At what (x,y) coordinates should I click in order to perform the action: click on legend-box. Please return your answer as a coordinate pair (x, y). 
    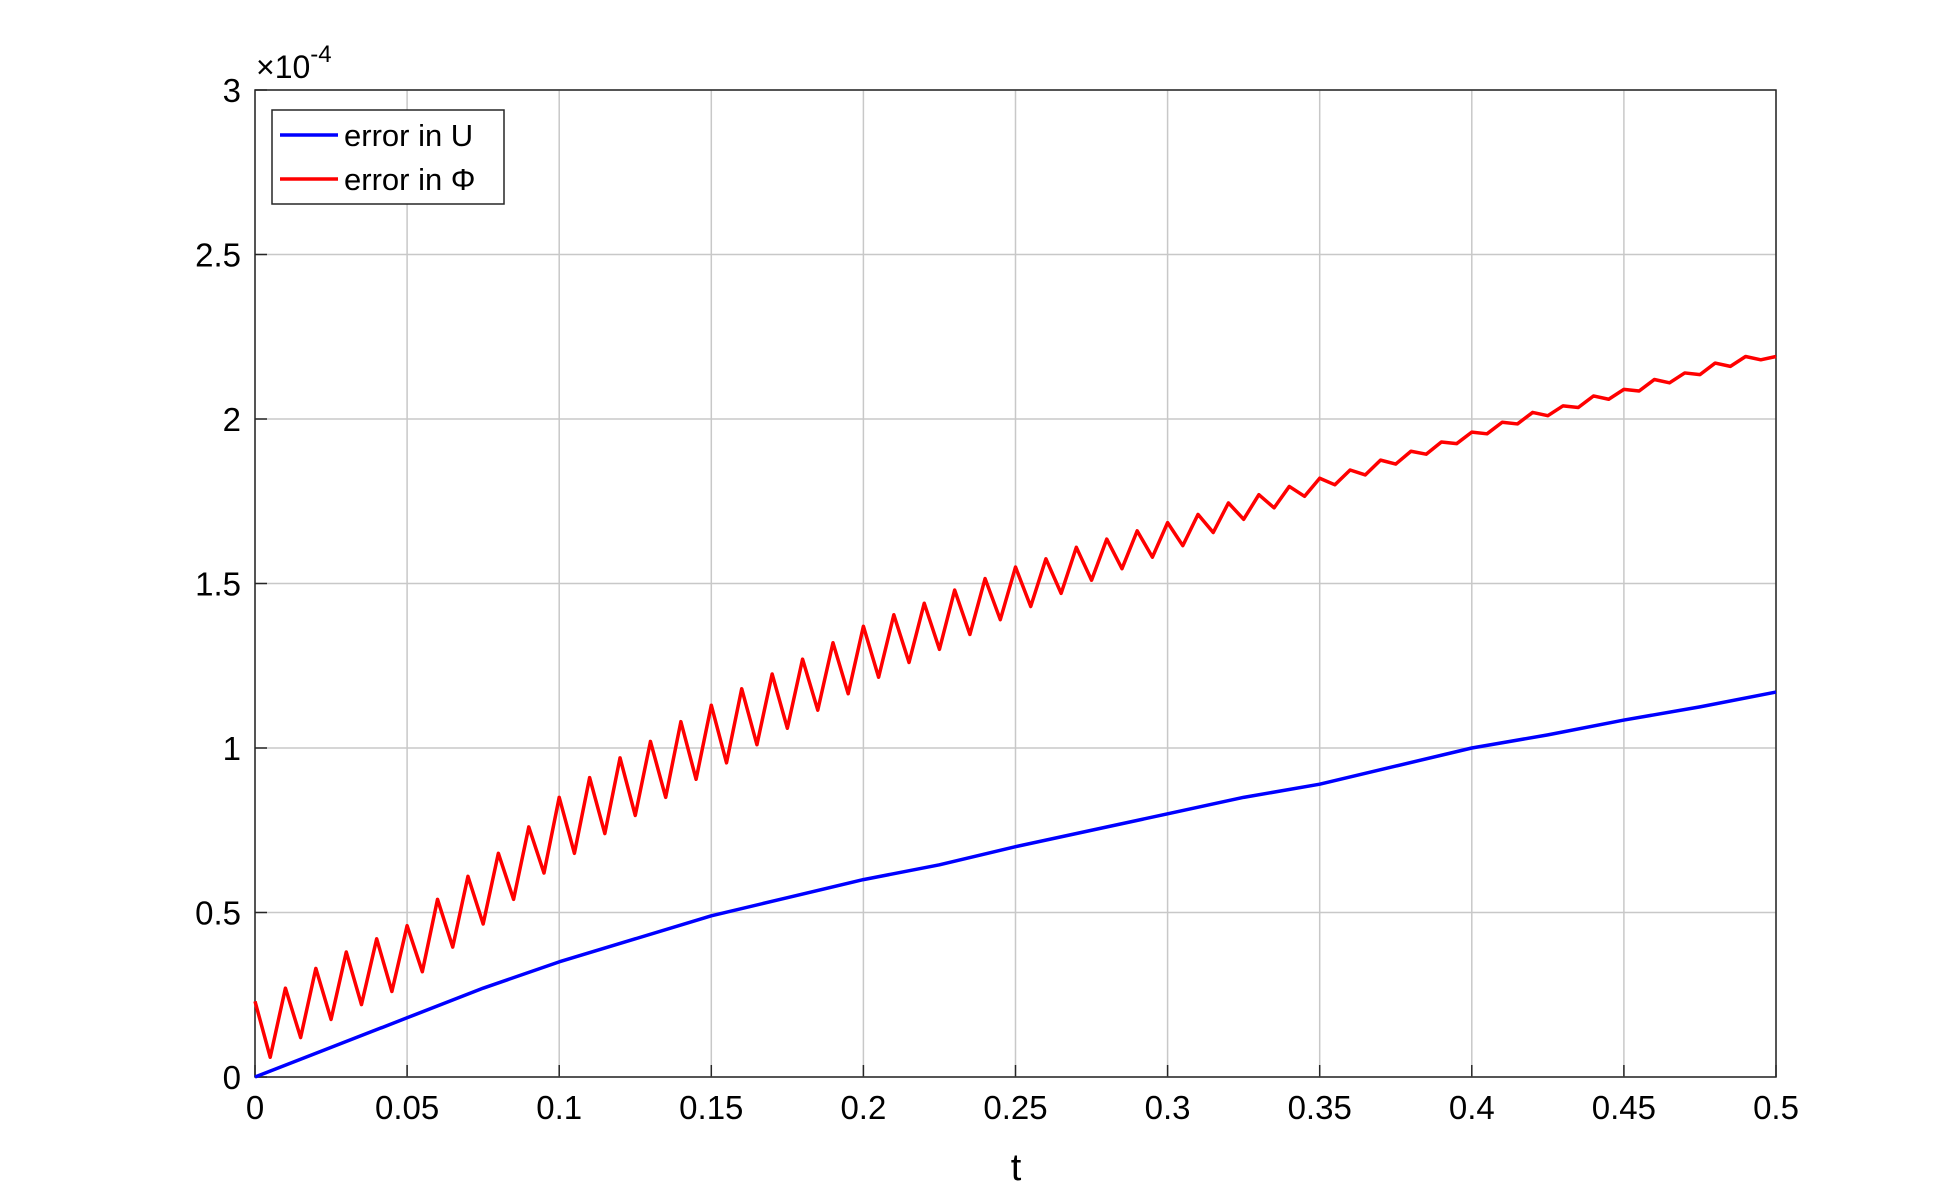
    Looking at the image, I should click on (388, 157).